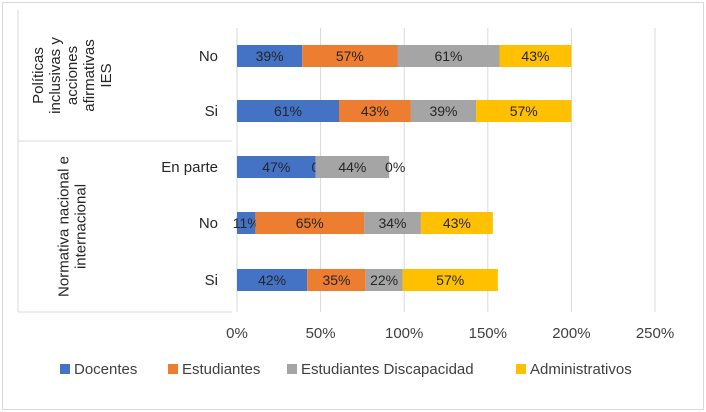  Describe the element at coordinates (387, 369) in the screenshot. I see `legend-label: Estudiantes Discapacidad` at that location.